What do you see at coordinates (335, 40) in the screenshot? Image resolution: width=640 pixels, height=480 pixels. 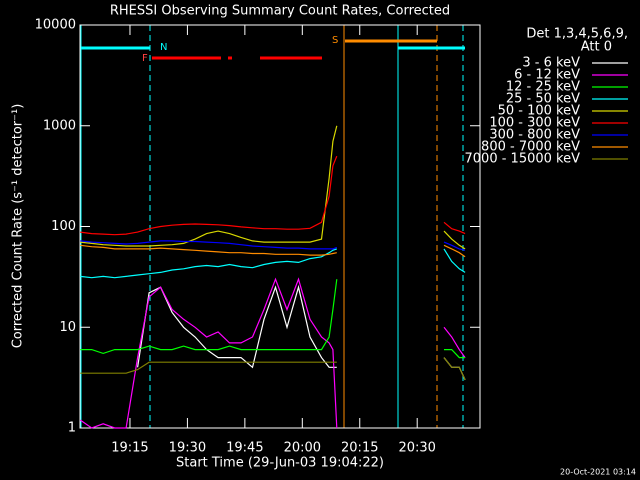 I see `flag-label: S` at bounding box center [335, 40].